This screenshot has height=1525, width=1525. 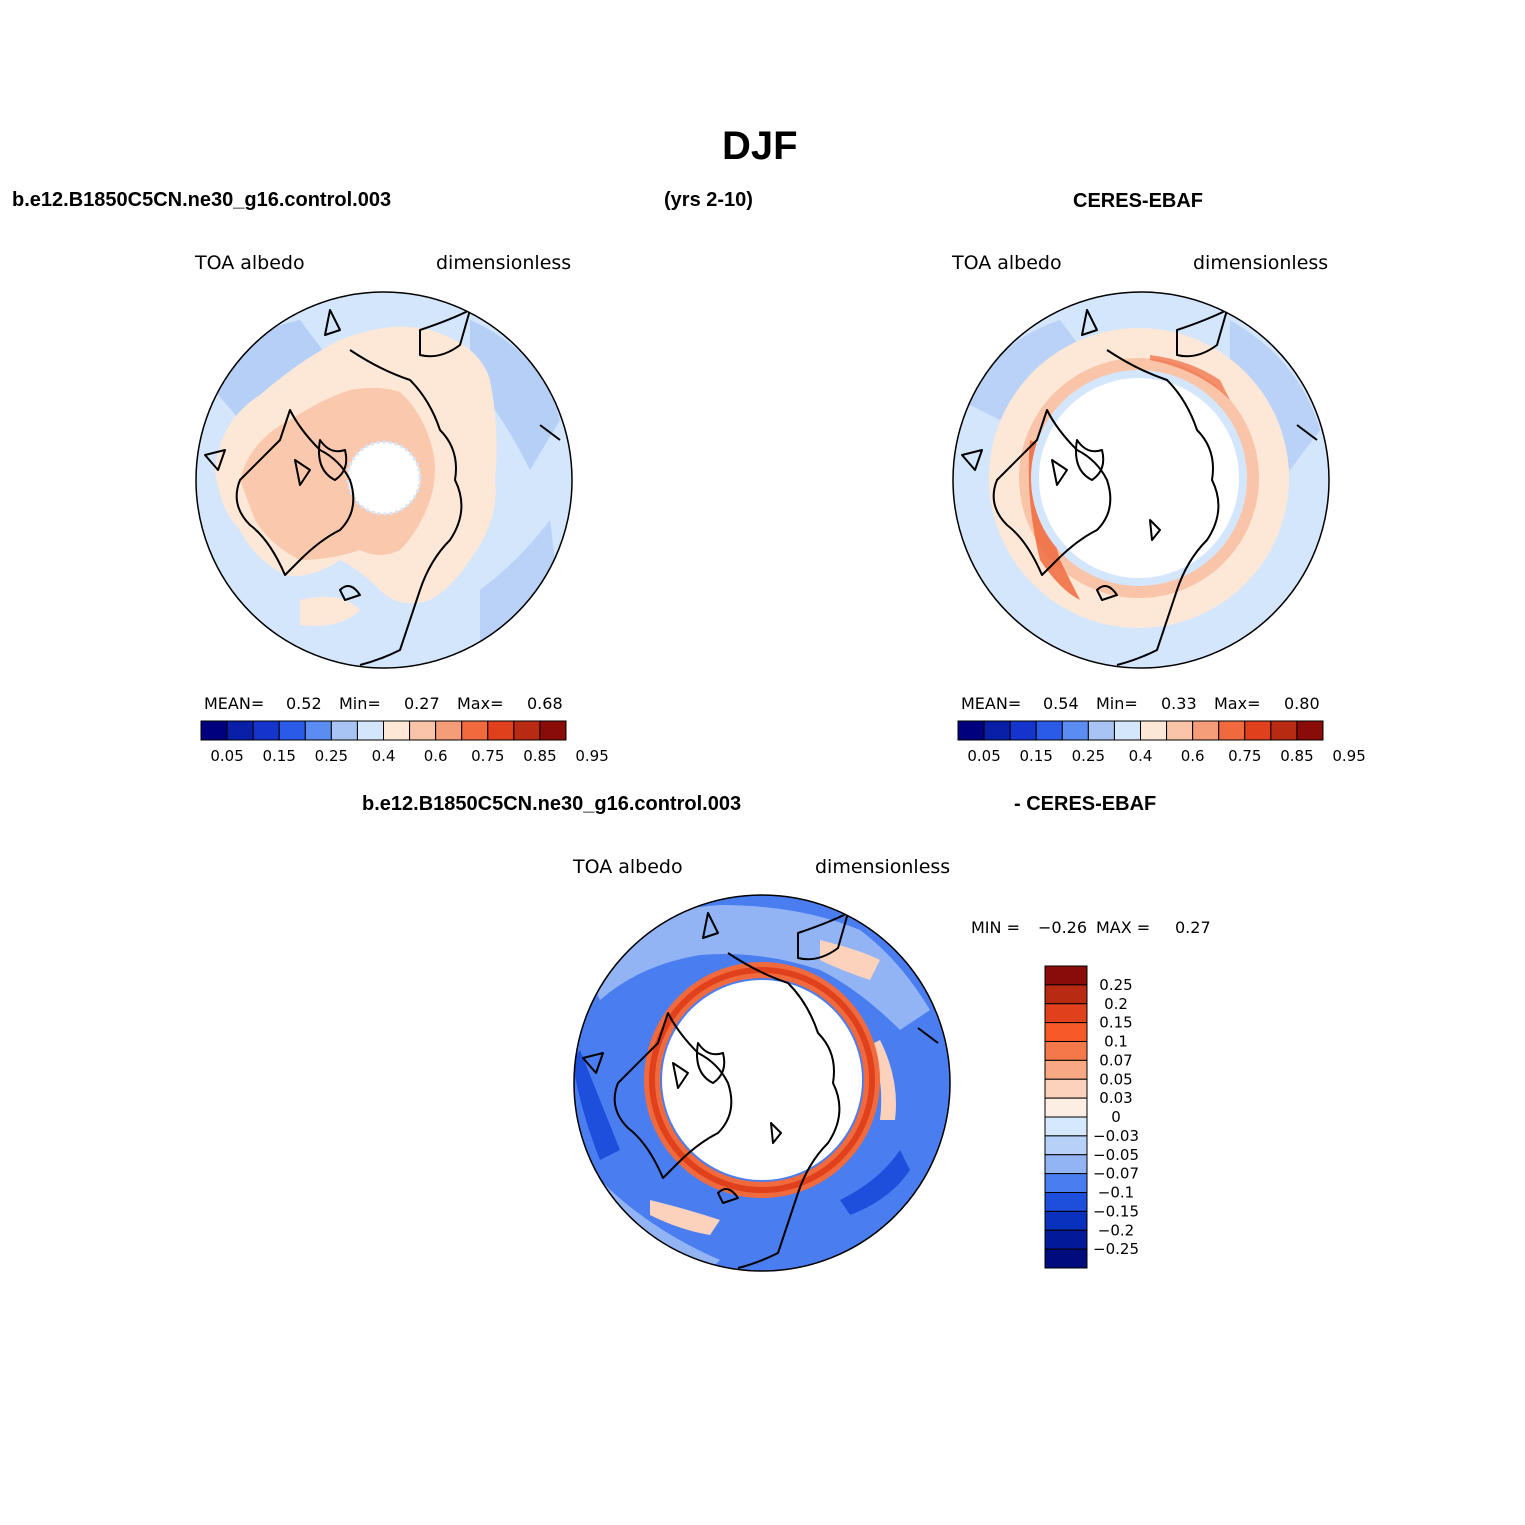 What do you see at coordinates (1116, 1042) in the screenshot?
I see `diff-colorbar-tick-label: 0.1` at bounding box center [1116, 1042].